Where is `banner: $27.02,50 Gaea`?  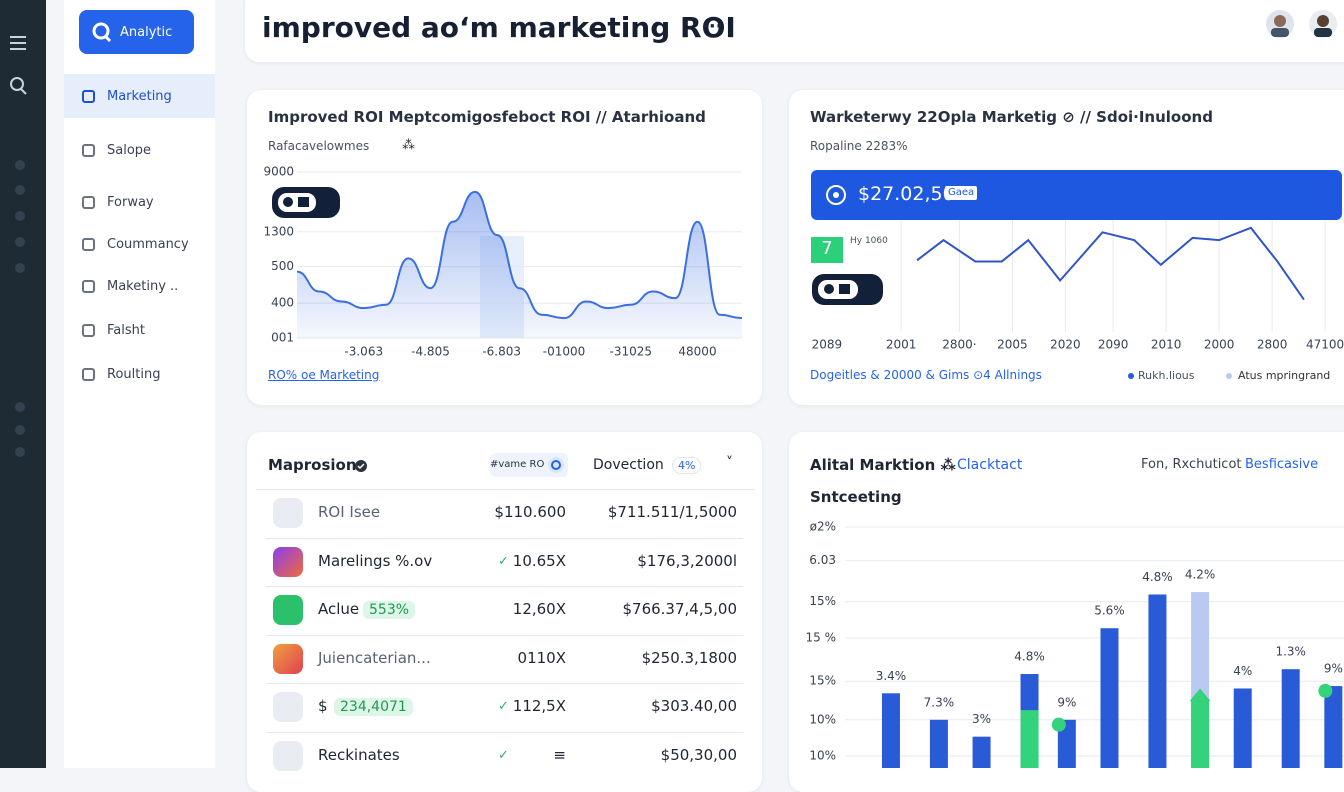 banner: $27.02,50 Gaea is located at coordinates (1076, 195).